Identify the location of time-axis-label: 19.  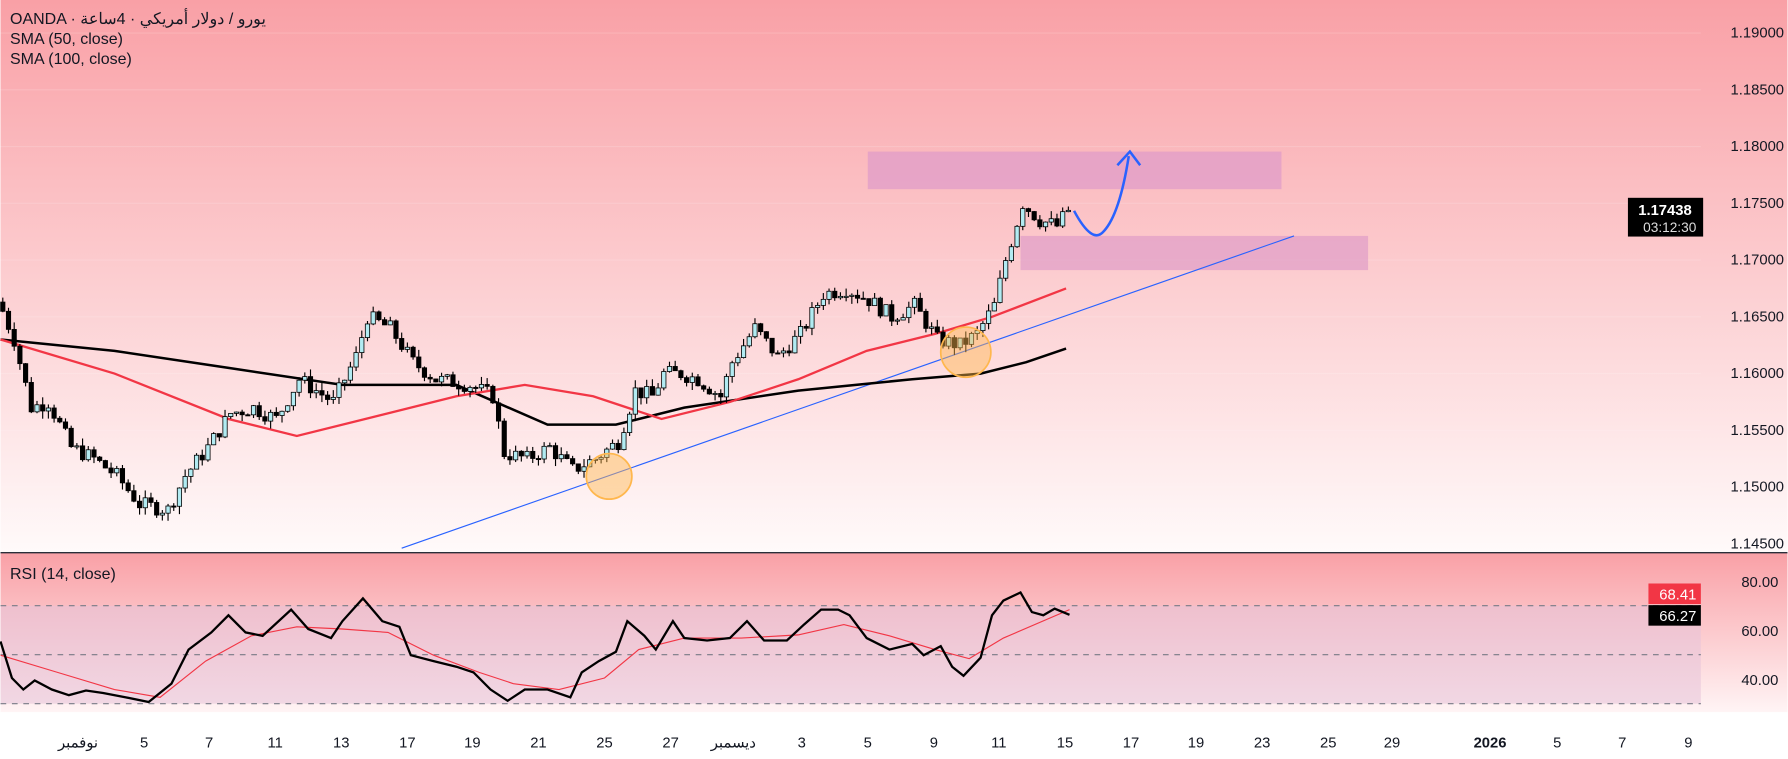
(1196, 744).